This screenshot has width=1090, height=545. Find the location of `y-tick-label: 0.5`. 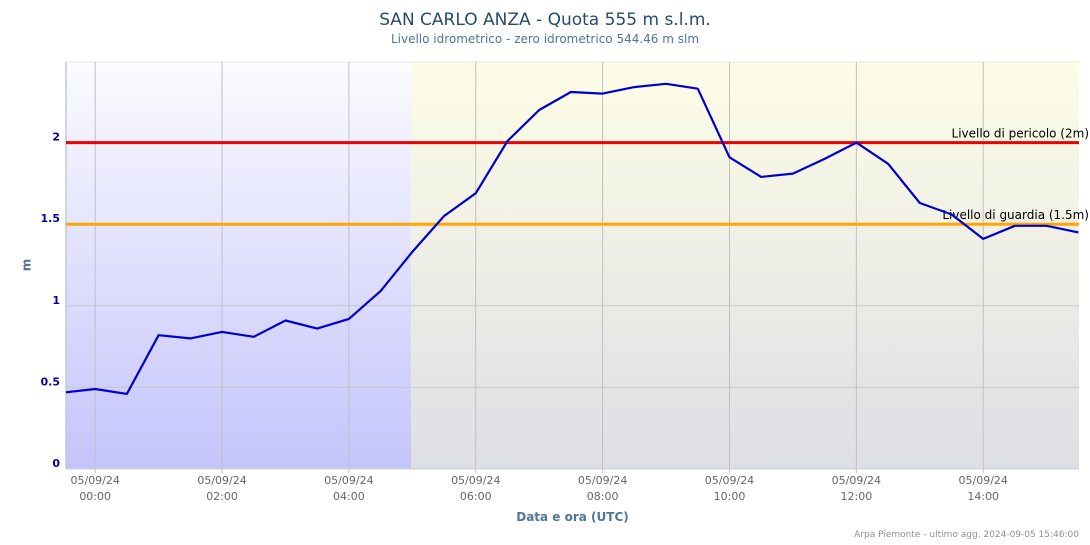

y-tick-label: 0.5 is located at coordinates (51, 381).